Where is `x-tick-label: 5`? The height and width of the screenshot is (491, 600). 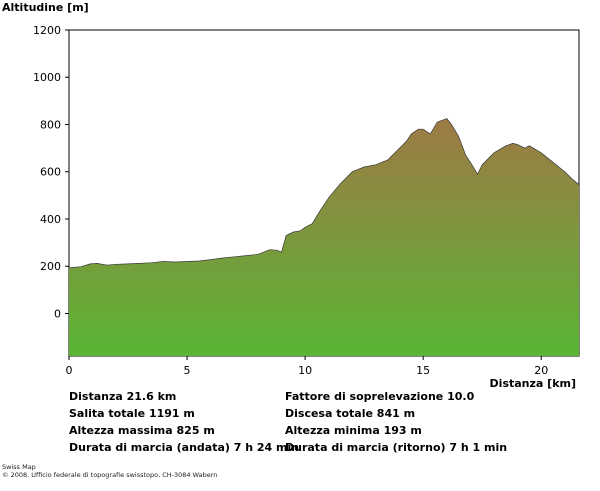
x-tick-label: 5 is located at coordinates (187, 370).